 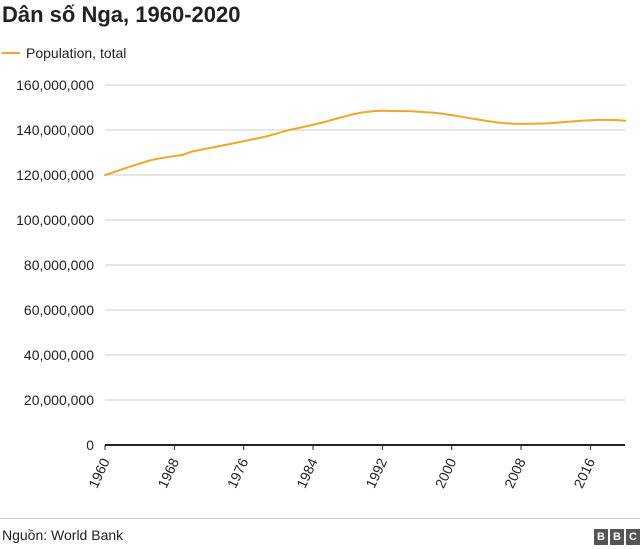 I want to click on series-line, so click(x=365, y=143).